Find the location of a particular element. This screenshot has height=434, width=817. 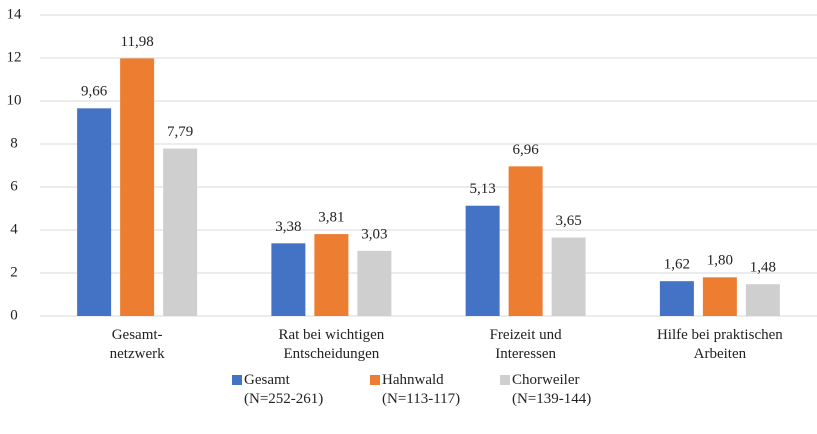

x-tick-label: Freizeit und Interessen is located at coordinates (526, 344).